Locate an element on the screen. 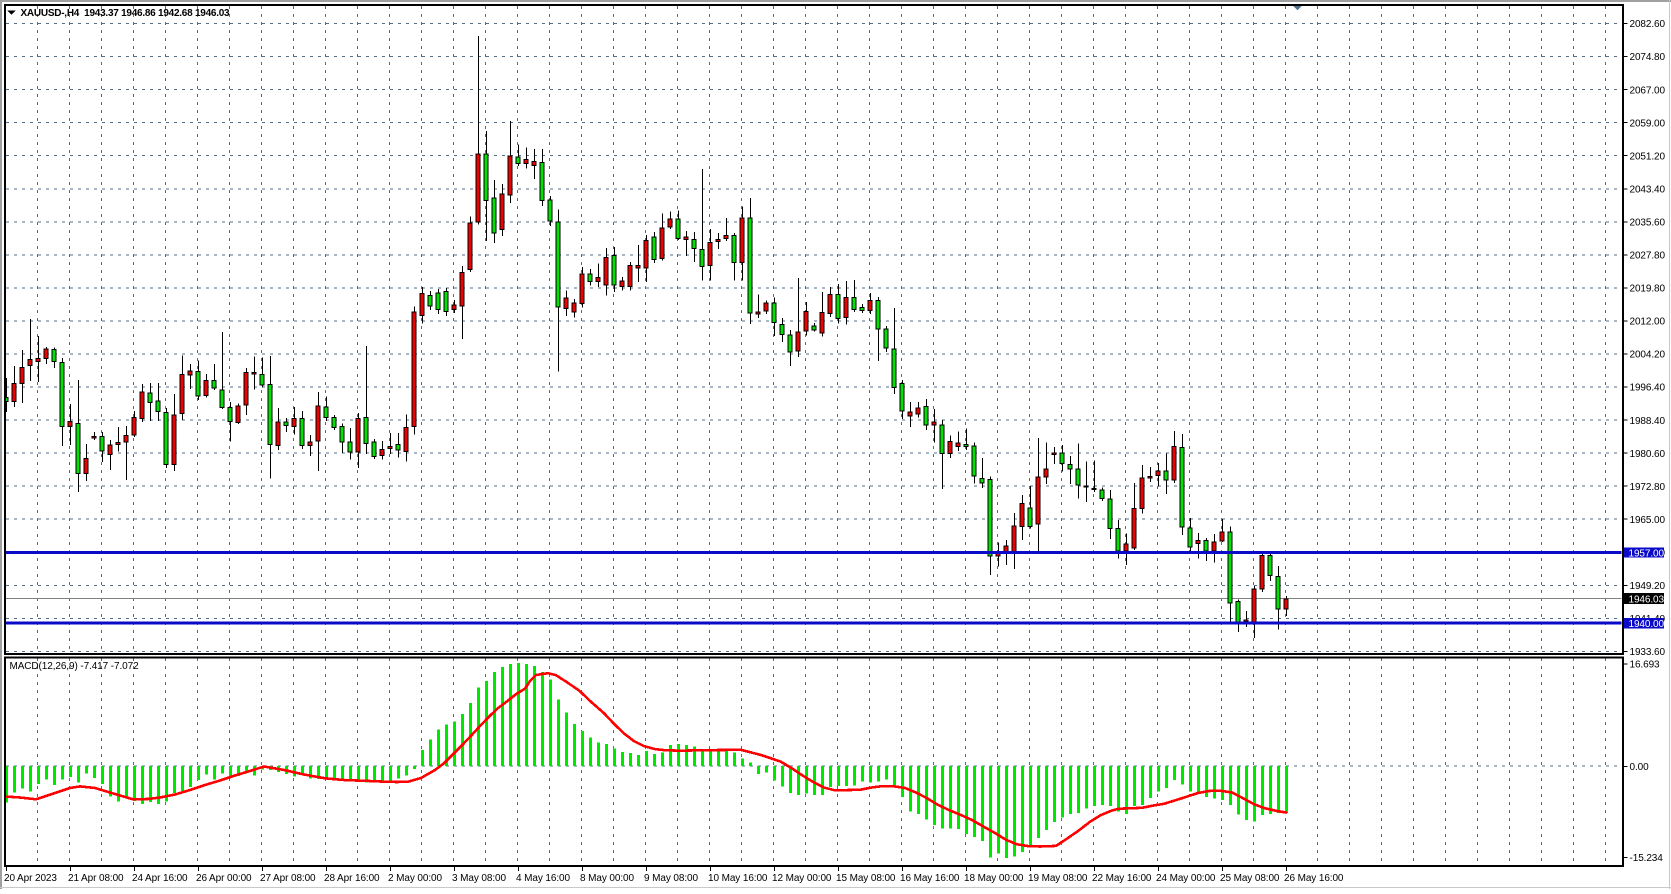 The height and width of the screenshot is (894, 1671). svg-text: 1980.60 is located at coordinates (1648, 454).